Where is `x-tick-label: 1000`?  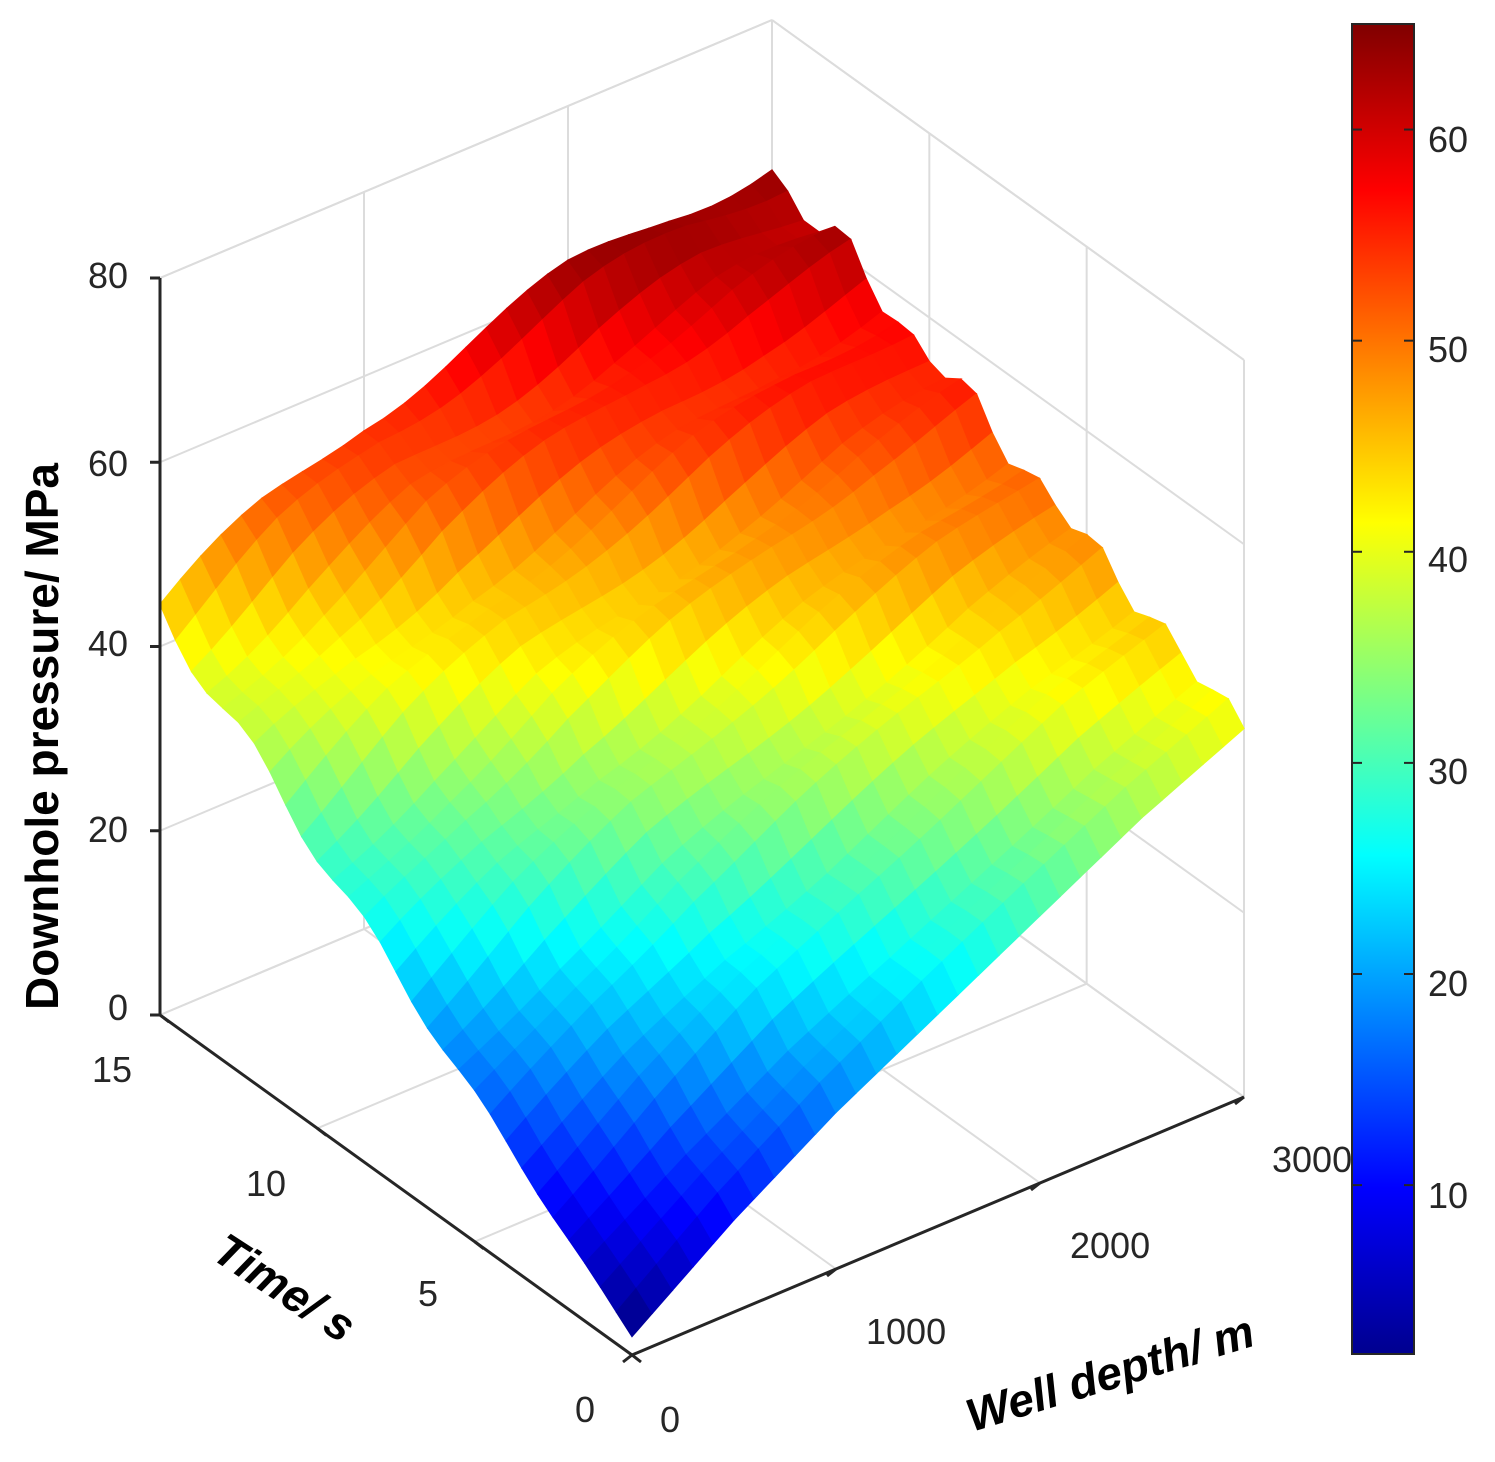 x-tick-label: 1000 is located at coordinates (906, 1331).